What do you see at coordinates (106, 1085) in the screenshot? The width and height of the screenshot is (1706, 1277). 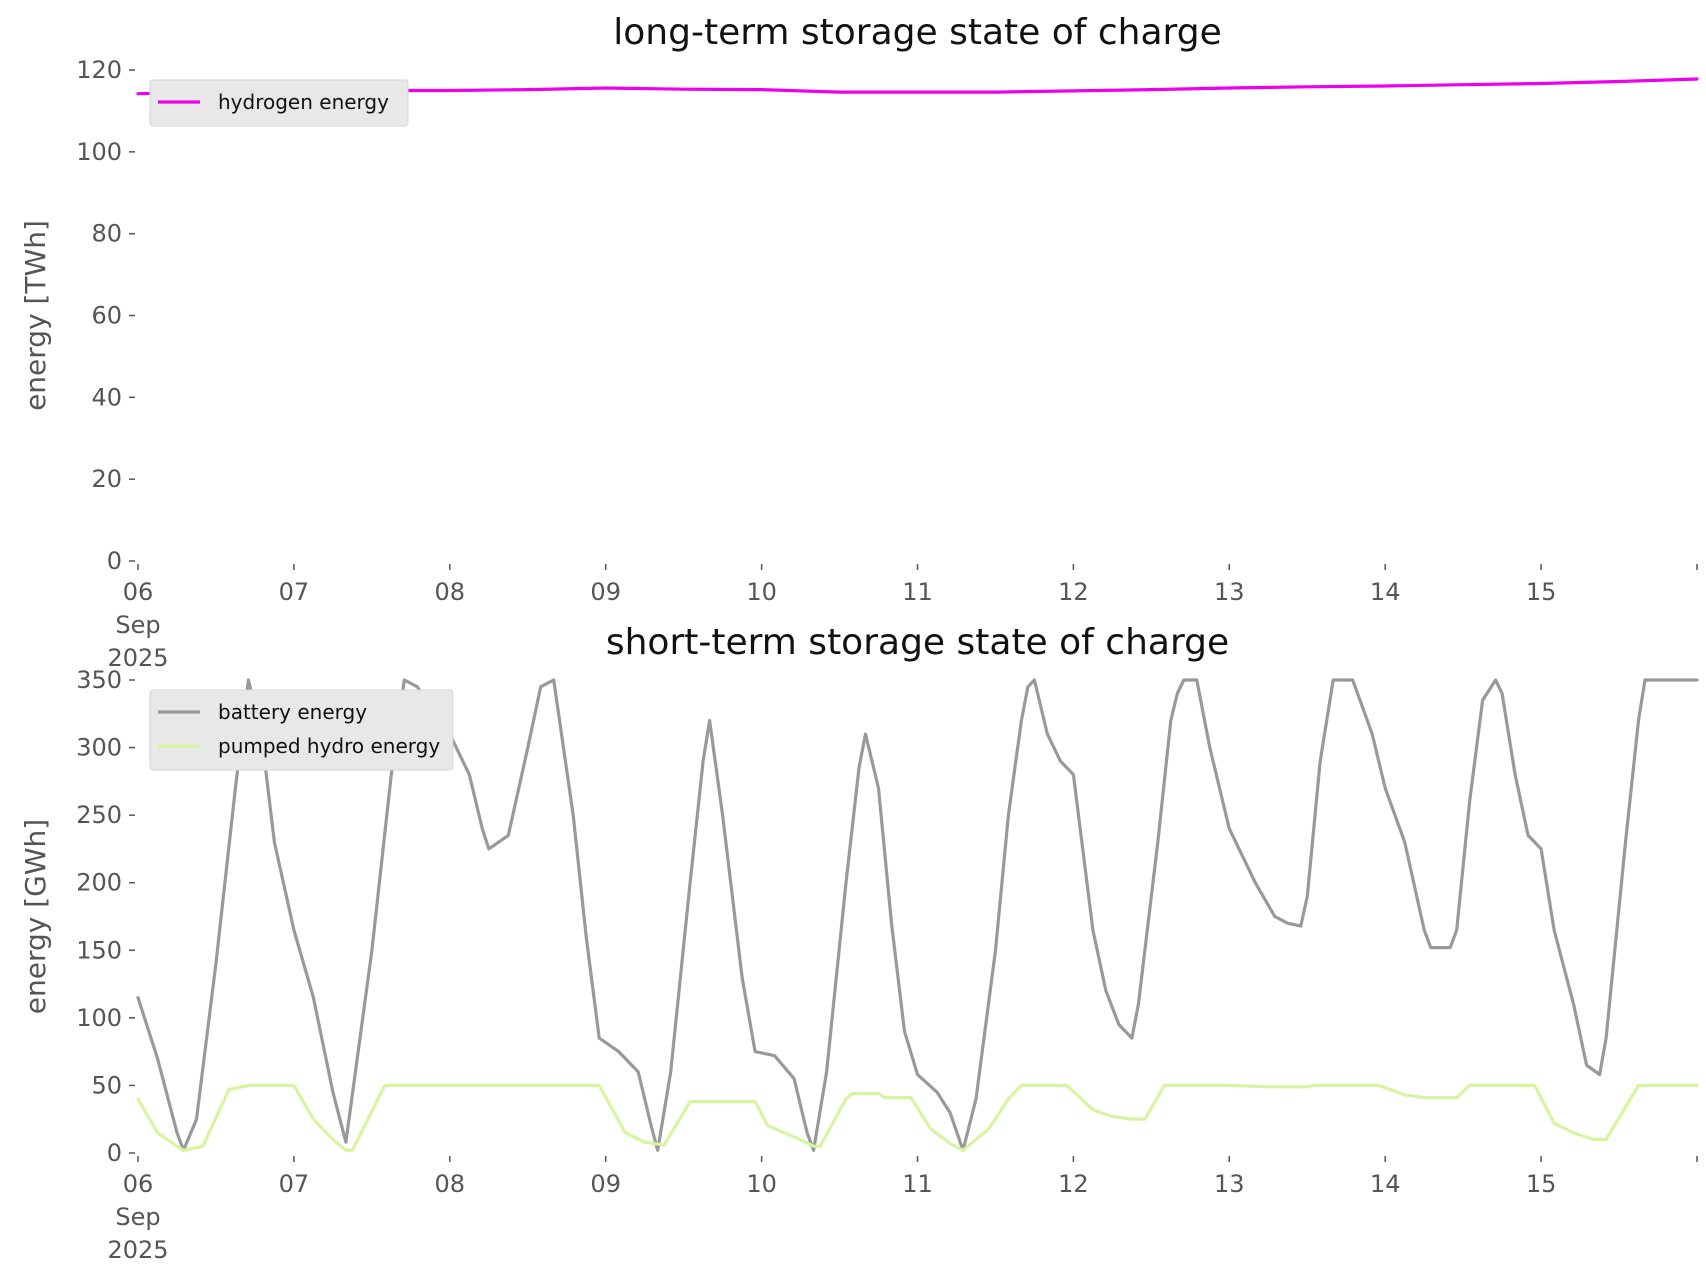 I see `y-tick-label: 50` at bounding box center [106, 1085].